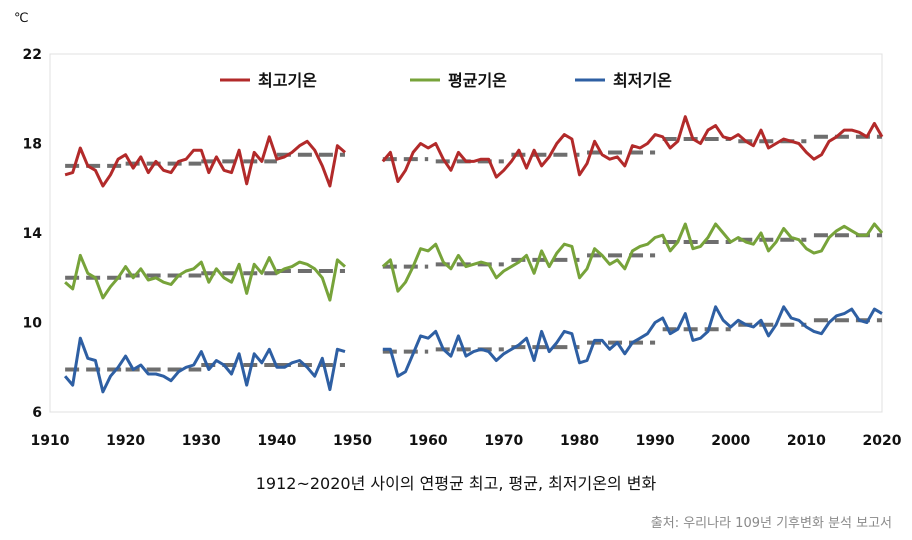 The image size is (912, 540). I want to click on y-tick-label: 22, so click(32, 55).